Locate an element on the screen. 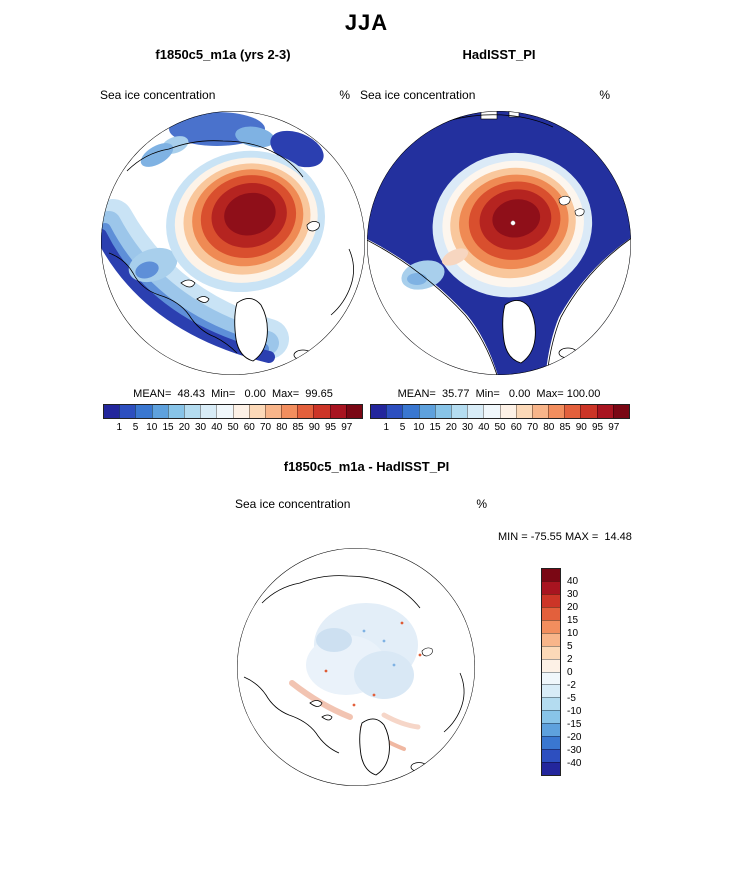  tick-label: -30 is located at coordinates (574, 750).